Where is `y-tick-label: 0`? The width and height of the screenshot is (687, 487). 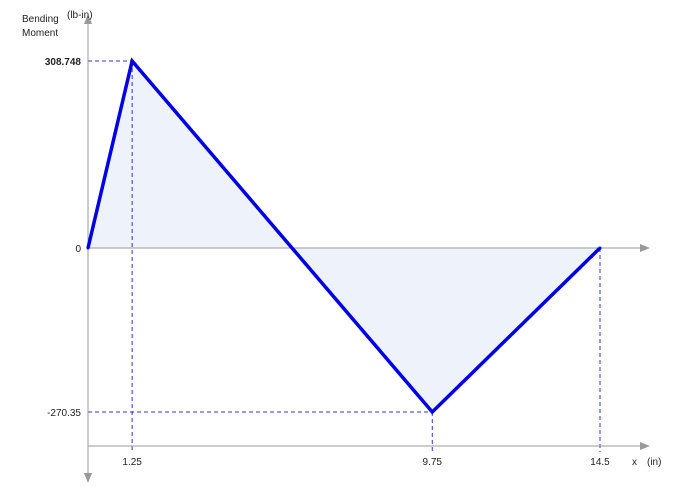
y-tick-label: 0 is located at coordinates (78, 249).